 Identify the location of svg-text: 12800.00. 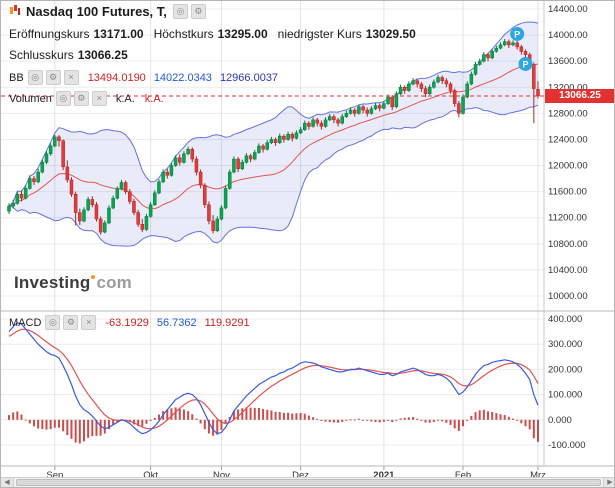
(568, 113).